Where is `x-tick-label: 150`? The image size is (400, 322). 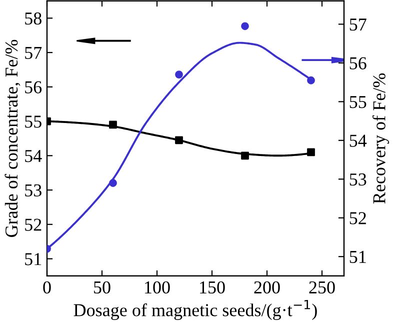 x-tick-label: 150 is located at coordinates (212, 287).